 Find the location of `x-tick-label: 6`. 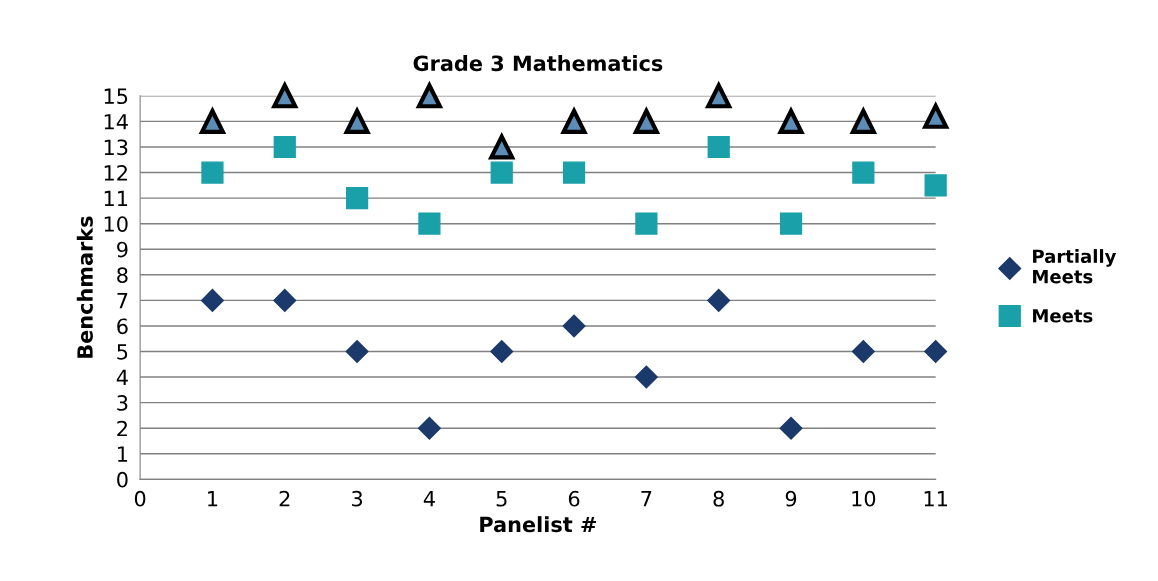

x-tick-label: 6 is located at coordinates (574, 498).